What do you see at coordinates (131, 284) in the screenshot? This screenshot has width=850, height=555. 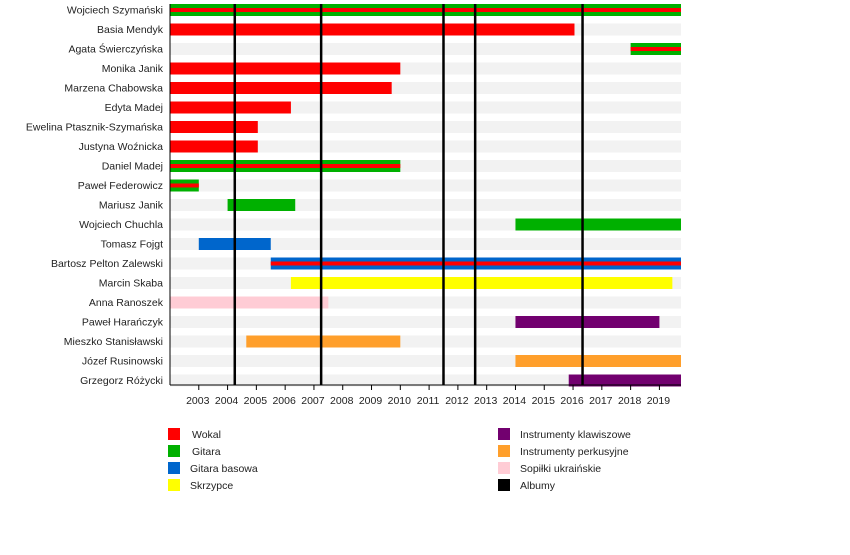 I see `member-name-label: Marcin Skaba` at bounding box center [131, 284].